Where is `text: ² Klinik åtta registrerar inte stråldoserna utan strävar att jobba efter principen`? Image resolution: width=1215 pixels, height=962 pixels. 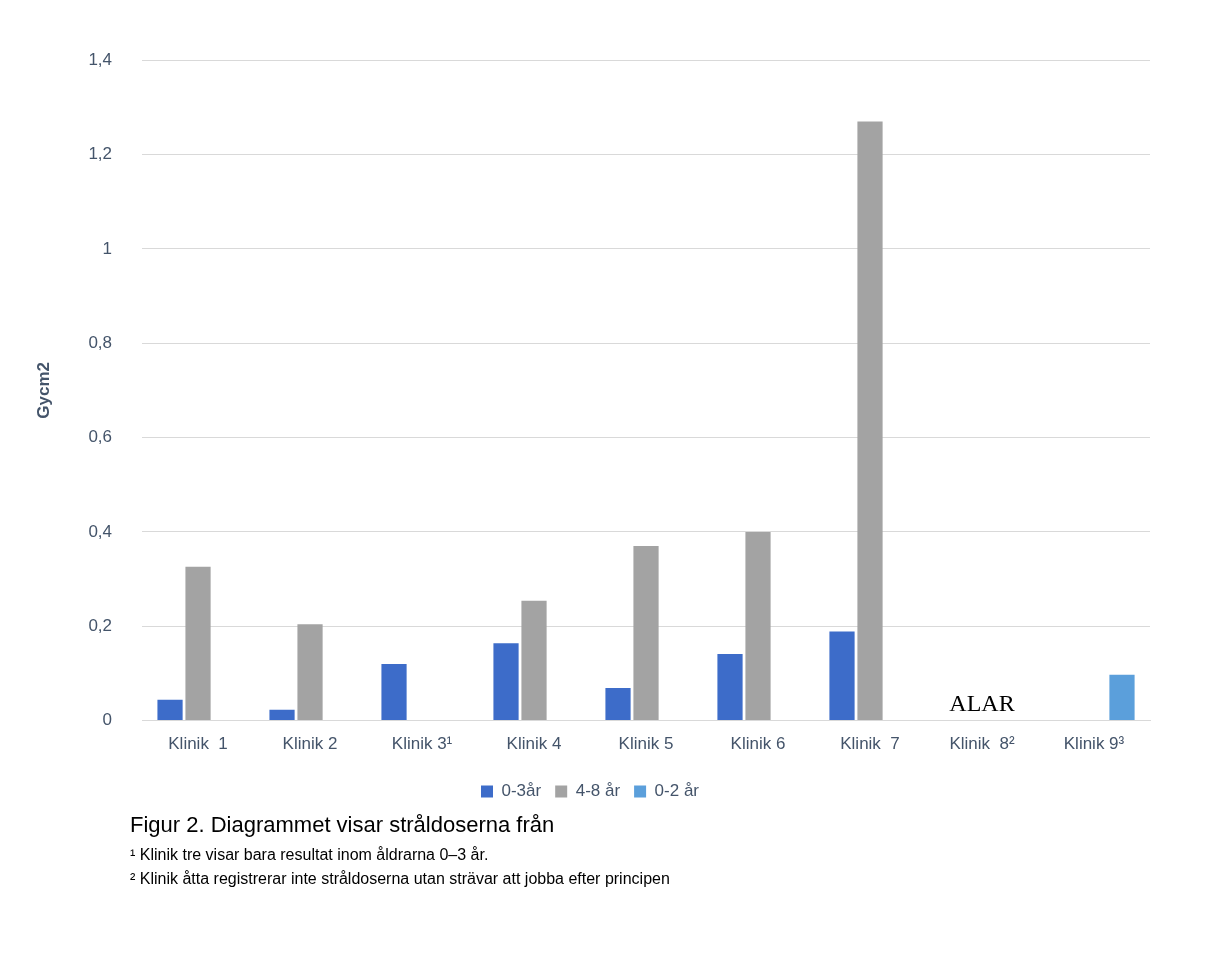
text: ² Klinik åtta registrerar inte stråldoserna utan strävar att jobba efter principen is located at coordinates (400, 879).